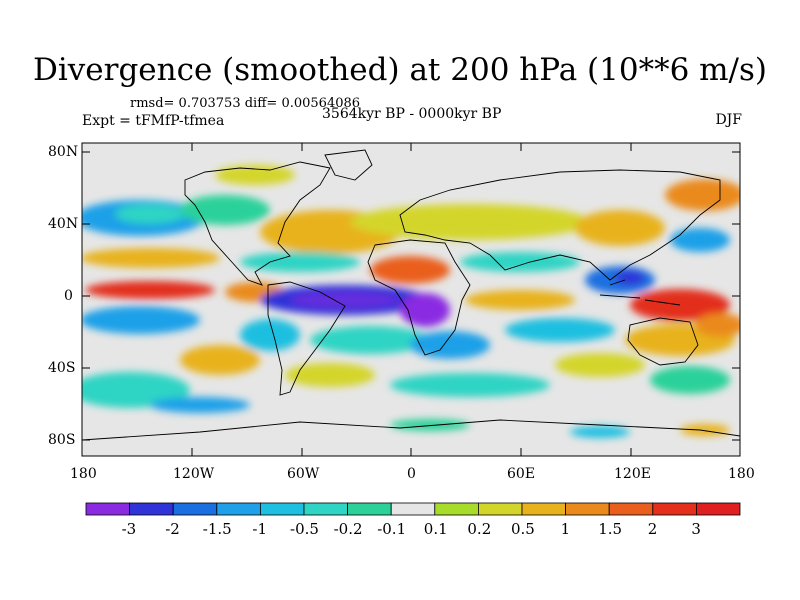 Image resolution: width=800 pixels, height=600 pixels. I want to click on x-tick-120w: 120W, so click(194, 474).